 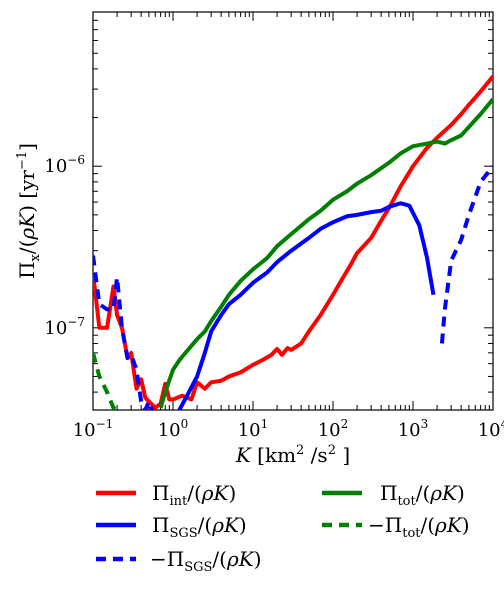 What do you see at coordinates (194, 495) in the screenshot?
I see `svg-text: Πint/(ρK)` at bounding box center [194, 495].